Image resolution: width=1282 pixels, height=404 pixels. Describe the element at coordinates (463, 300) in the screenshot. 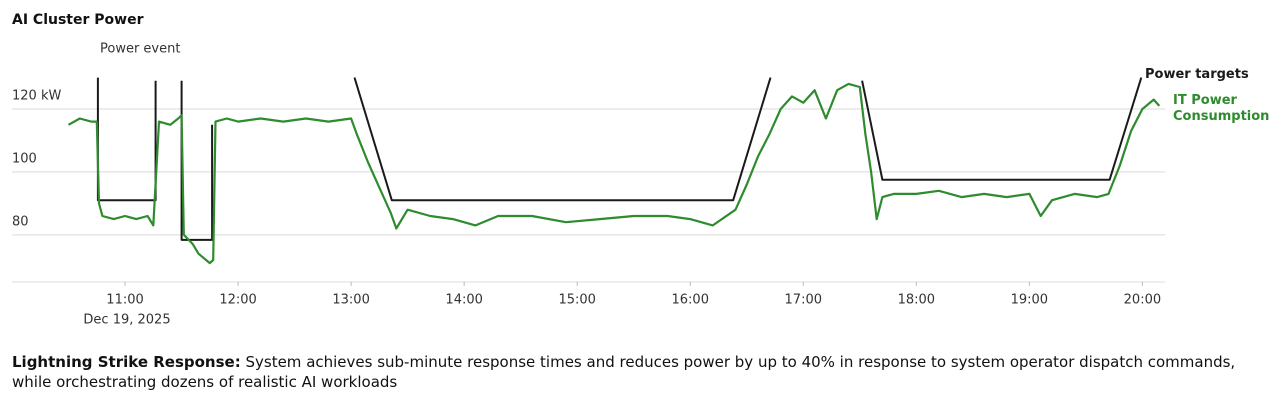

I see `x-tick-label: 14:00` at that location.